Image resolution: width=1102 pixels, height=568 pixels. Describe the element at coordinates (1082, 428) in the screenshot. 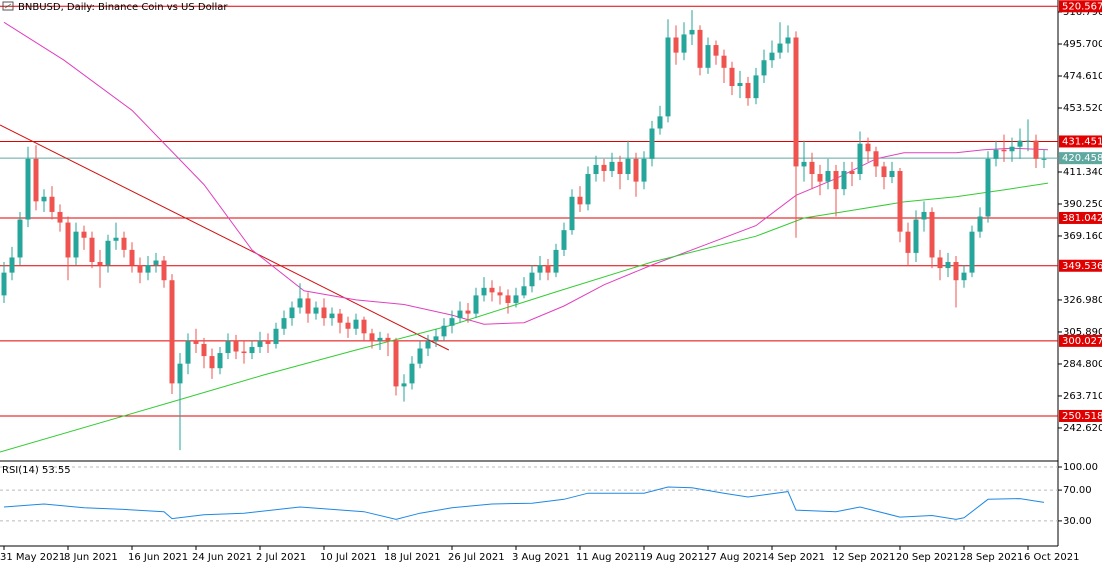

I see `y-tick-label: 242.620` at that location.